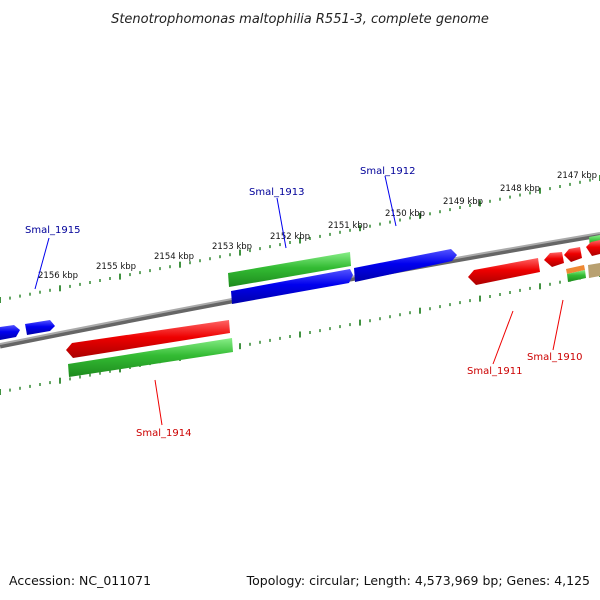  Describe the element at coordinates (228, 294) in the screenshot. I see `forward-genes` at that location.